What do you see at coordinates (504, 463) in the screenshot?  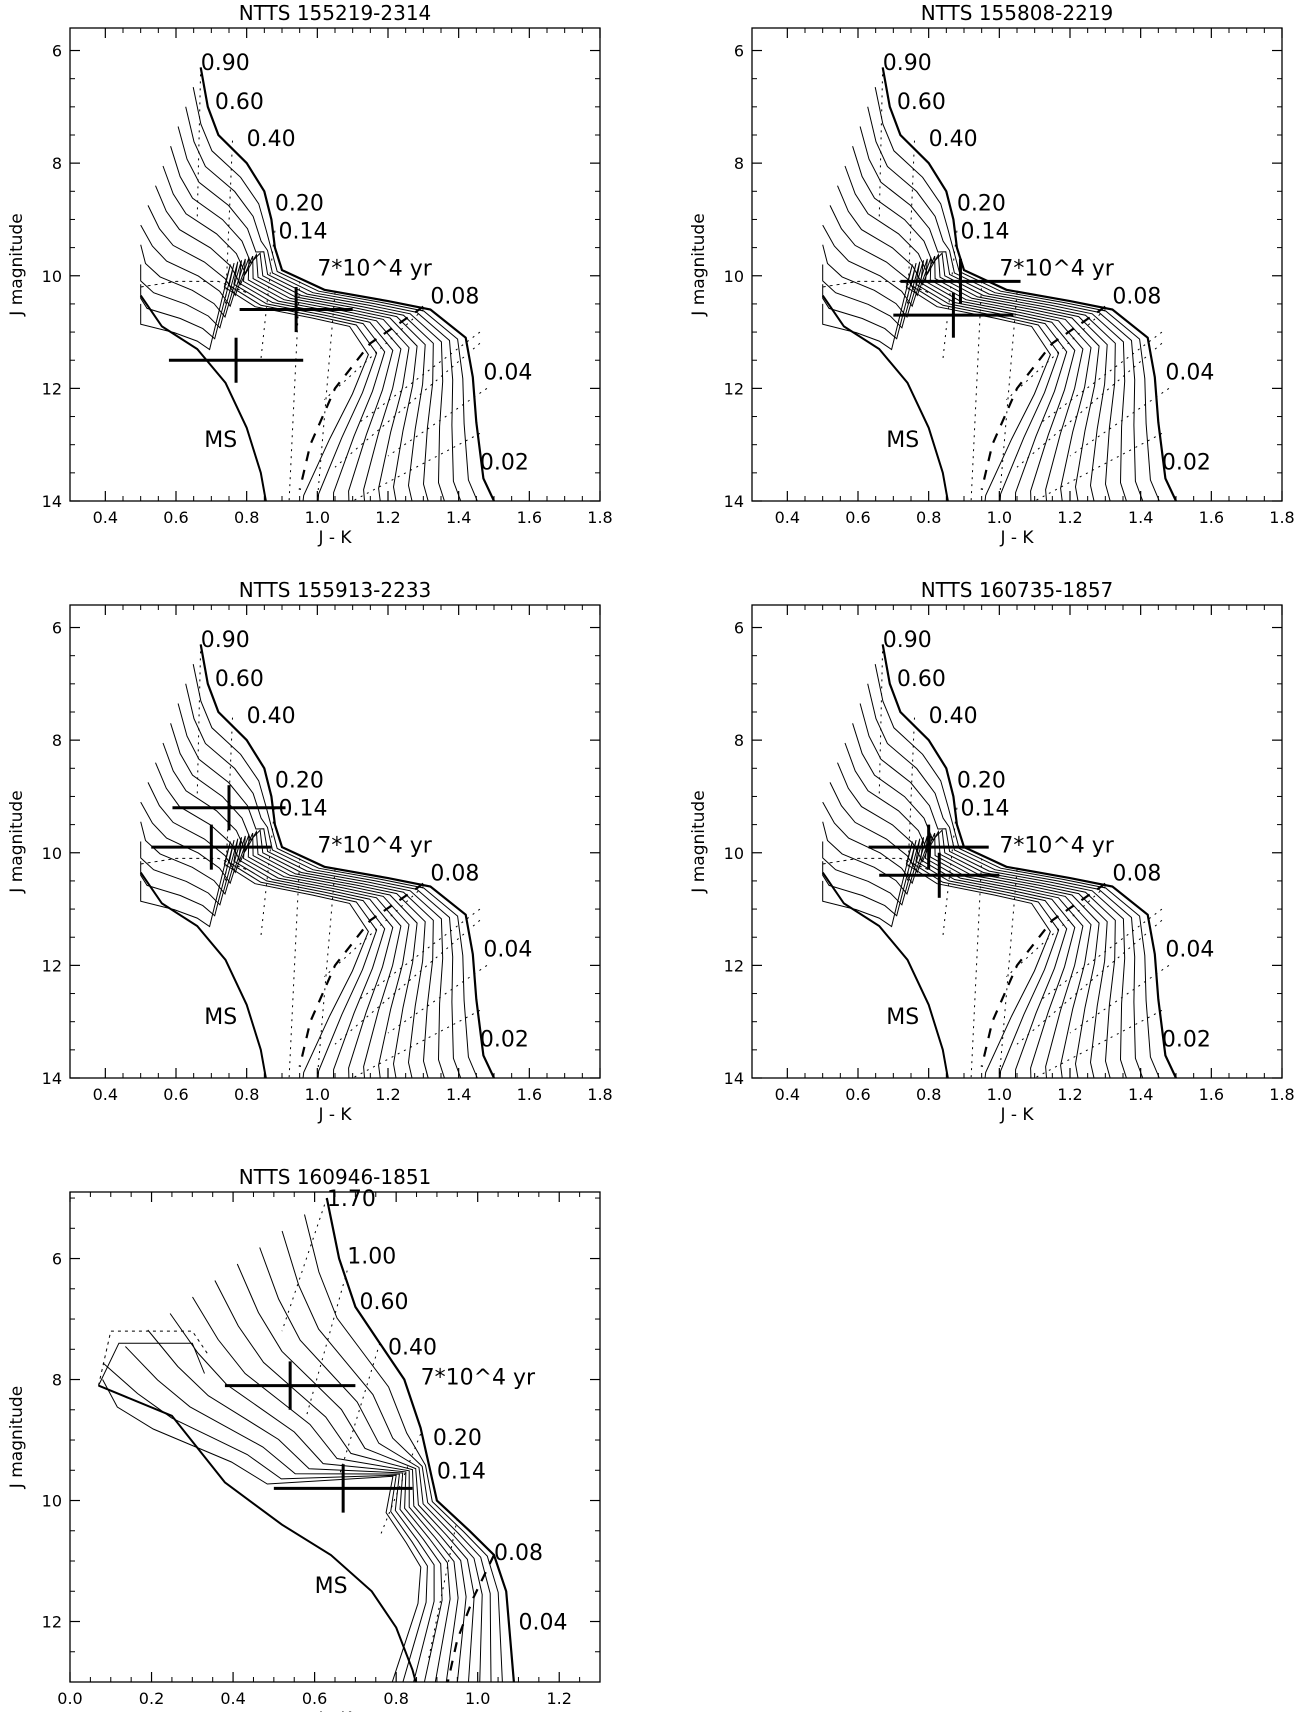 I see `mass-label: 0.02` at bounding box center [504, 463].